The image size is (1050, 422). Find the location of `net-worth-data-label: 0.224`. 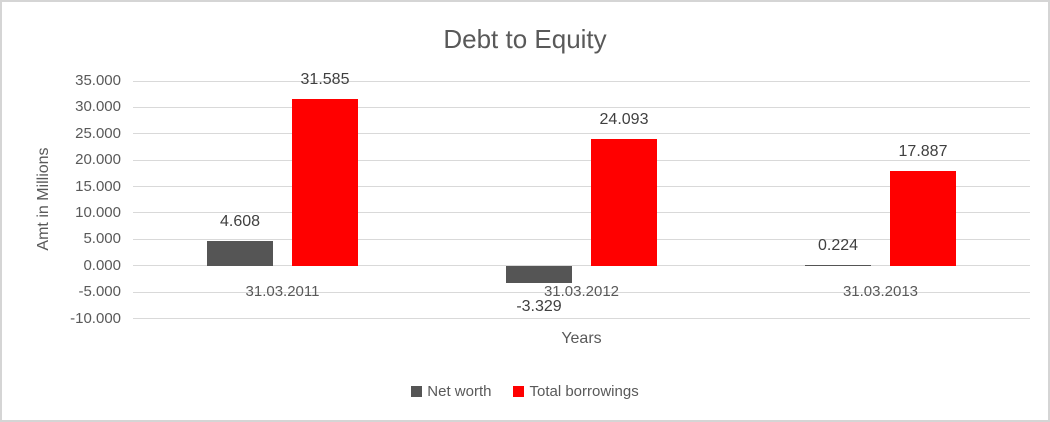

net-worth-data-label: 0.224 is located at coordinates (838, 245).